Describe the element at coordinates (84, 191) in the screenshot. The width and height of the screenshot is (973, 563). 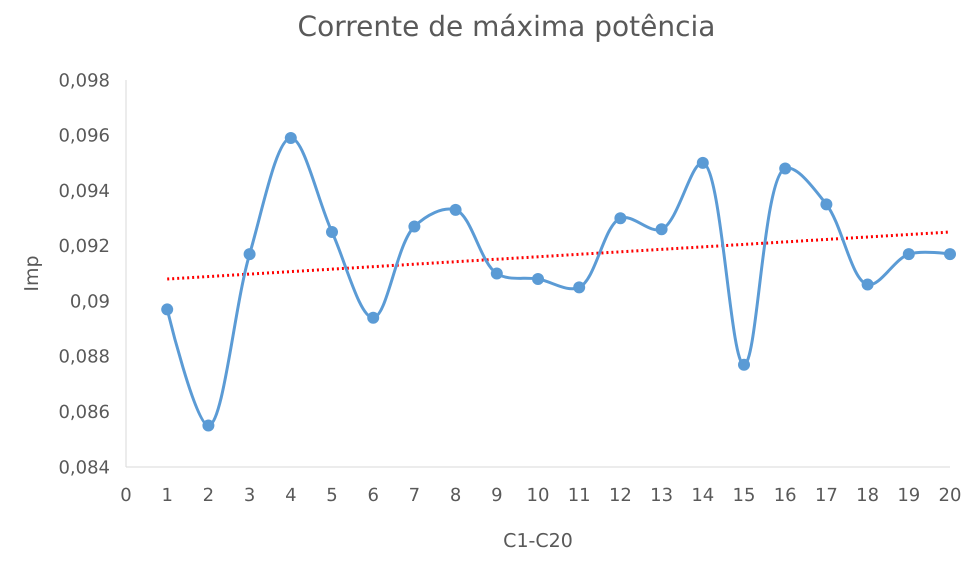
I see `y-tick-label: 0,094` at that location.